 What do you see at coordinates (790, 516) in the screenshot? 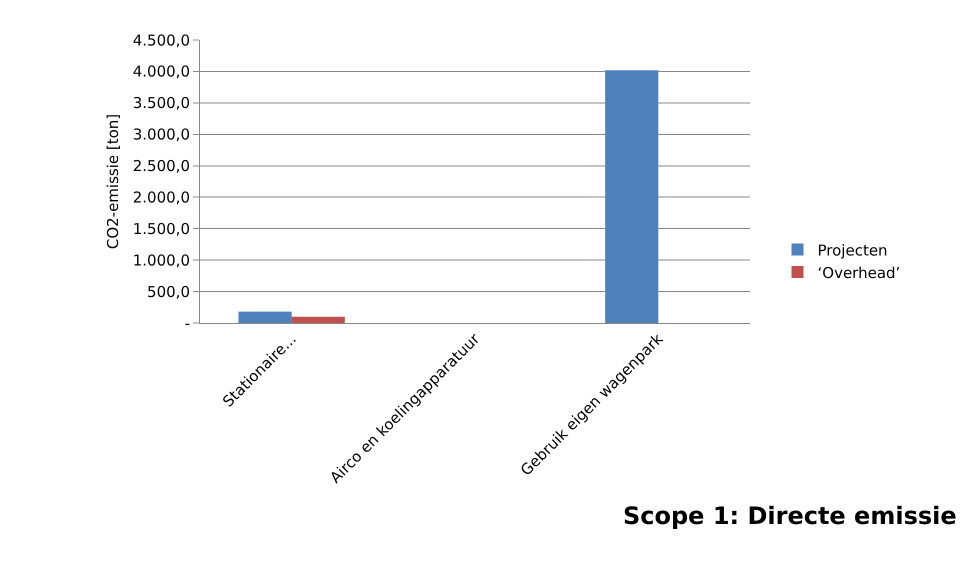
I see `text: Scope 1: Directe emissie` at bounding box center [790, 516].